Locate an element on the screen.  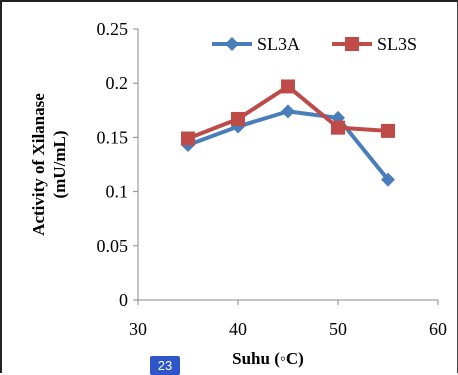
series-layer is located at coordinates (288, 133).